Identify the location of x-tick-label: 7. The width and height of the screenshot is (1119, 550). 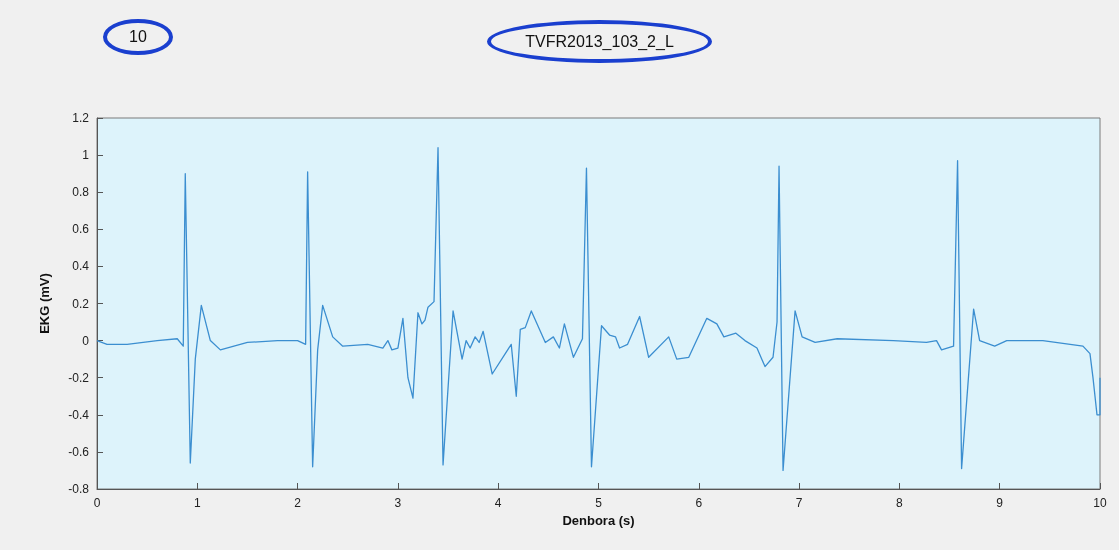
(799, 503).